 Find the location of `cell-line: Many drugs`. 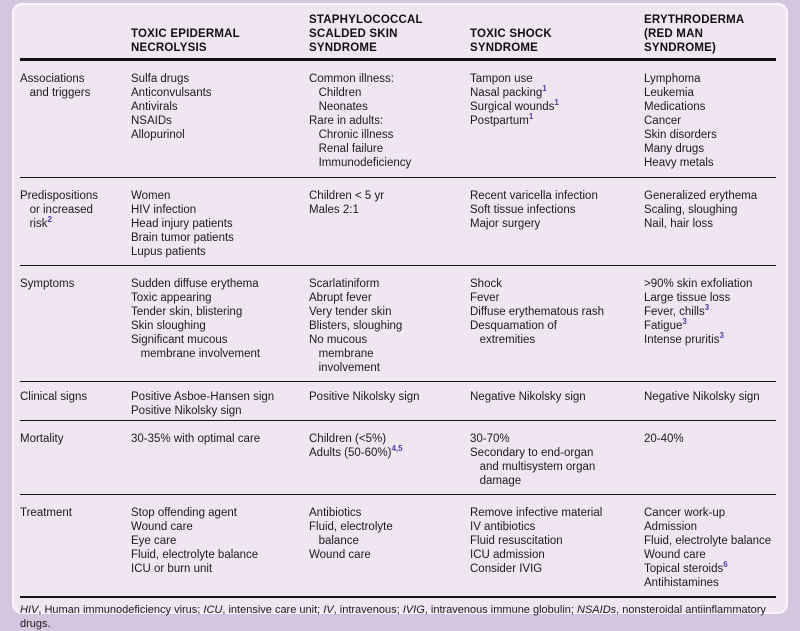

cell-line: Many drugs is located at coordinates (674, 149).